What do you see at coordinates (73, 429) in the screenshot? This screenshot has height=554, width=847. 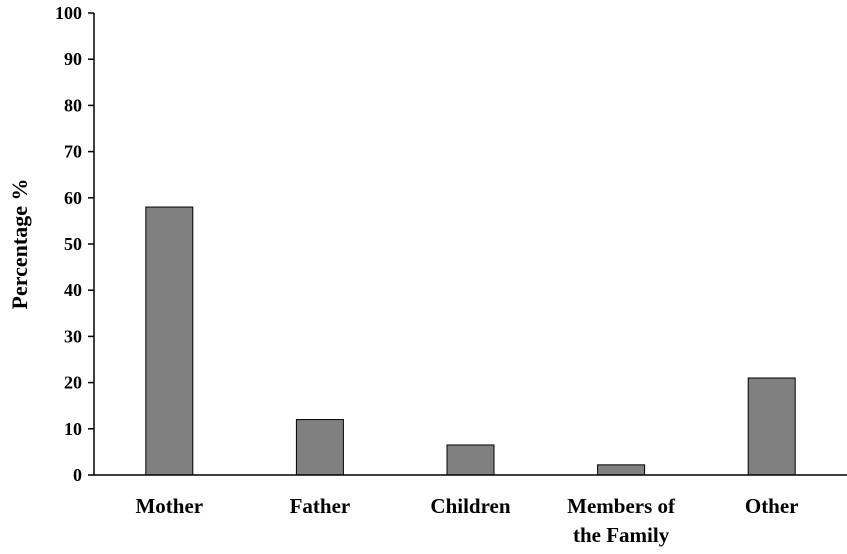 I see `y-tick-label: 10` at bounding box center [73, 429].